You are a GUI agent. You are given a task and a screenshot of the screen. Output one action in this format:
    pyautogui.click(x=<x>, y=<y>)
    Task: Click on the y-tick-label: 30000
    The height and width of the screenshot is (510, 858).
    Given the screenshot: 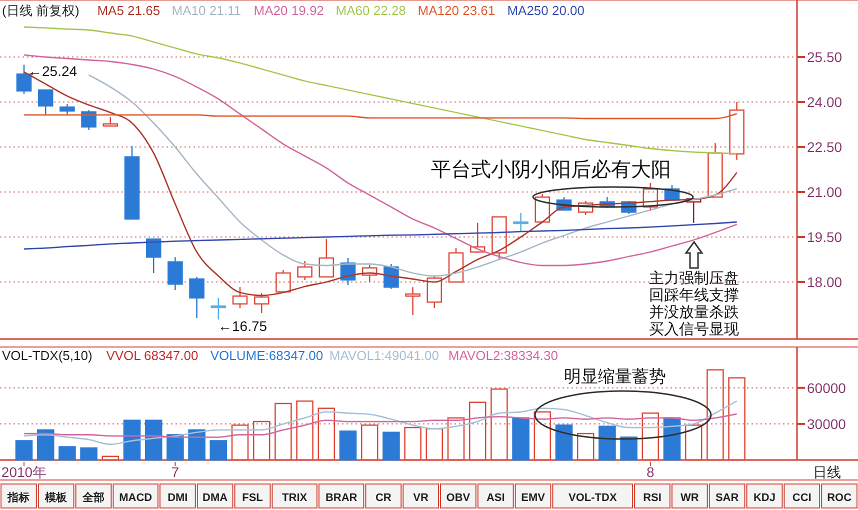 What is the action you would take?
    pyautogui.click(x=826, y=424)
    